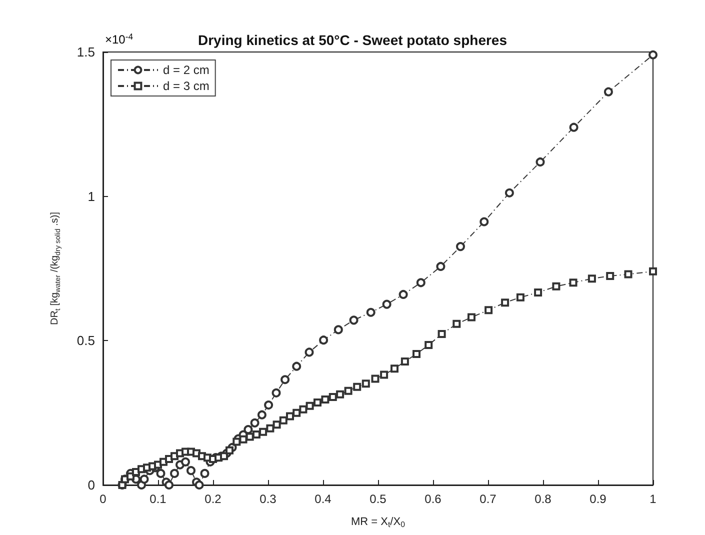 The width and height of the screenshot is (705, 535). Describe the element at coordinates (186, 70) in the screenshot. I see `legend-label: d = 2 cm` at that location.